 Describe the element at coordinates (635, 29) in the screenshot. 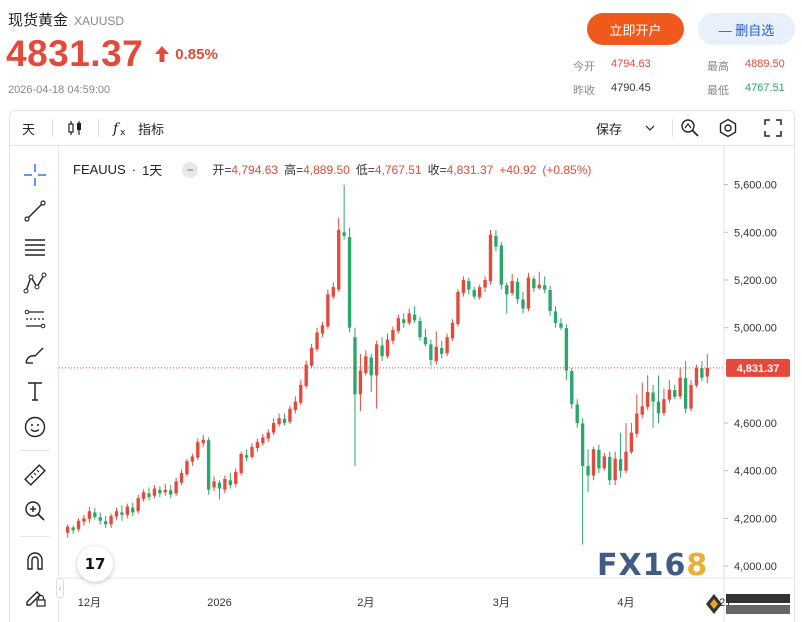

I see `open-account-button: 立即开户` at that location.